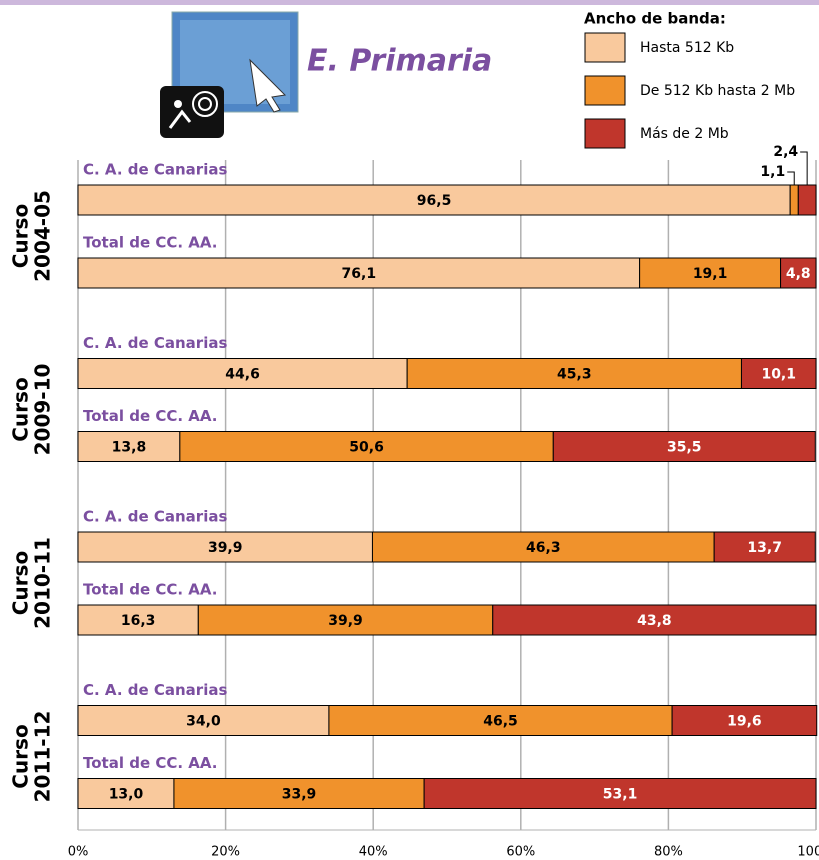 The image size is (819, 860). I want to click on x-tick-label: 80%, so click(668, 852).